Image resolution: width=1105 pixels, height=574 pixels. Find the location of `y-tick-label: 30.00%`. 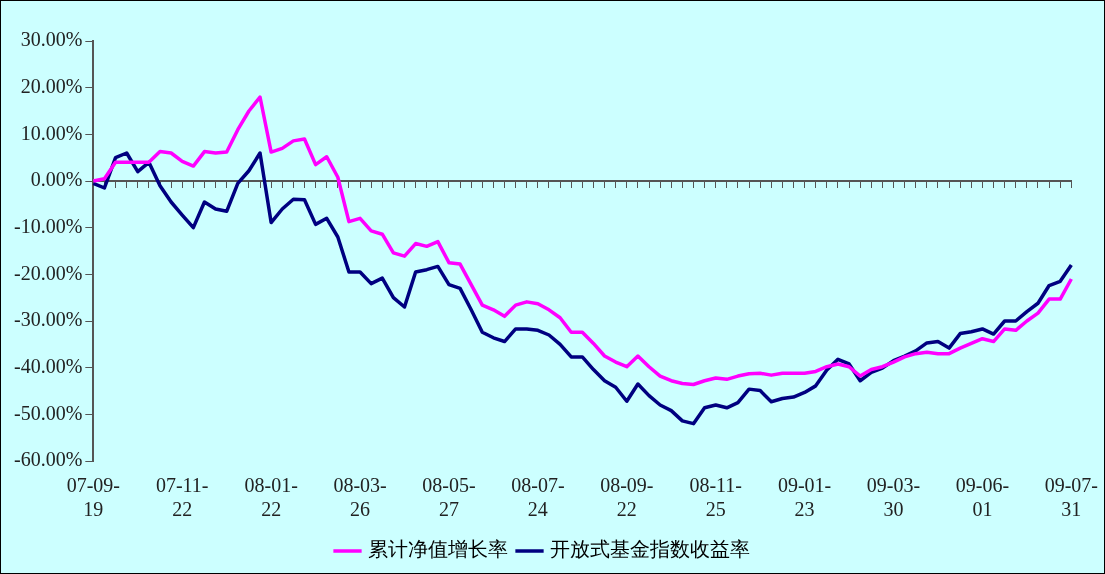

y-tick-label: 30.00% is located at coordinates (51, 39).